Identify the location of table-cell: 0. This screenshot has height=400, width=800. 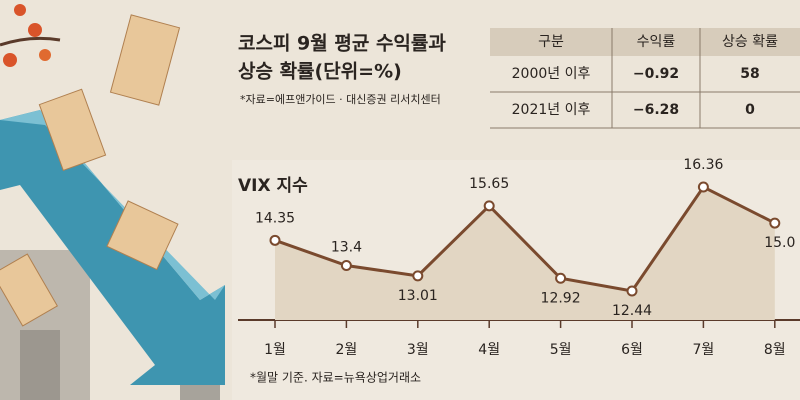
(750, 110).